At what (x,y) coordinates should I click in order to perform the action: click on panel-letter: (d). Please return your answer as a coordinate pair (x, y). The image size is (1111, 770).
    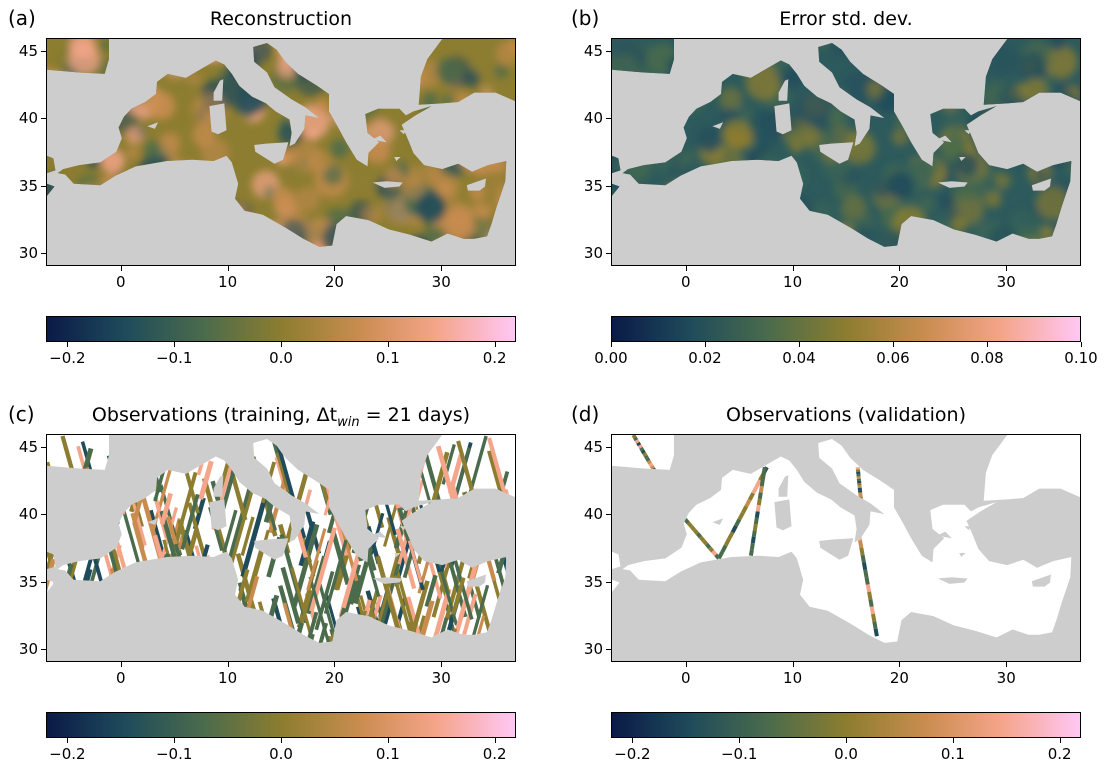
    Looking at the image, I should click on (585, 414).